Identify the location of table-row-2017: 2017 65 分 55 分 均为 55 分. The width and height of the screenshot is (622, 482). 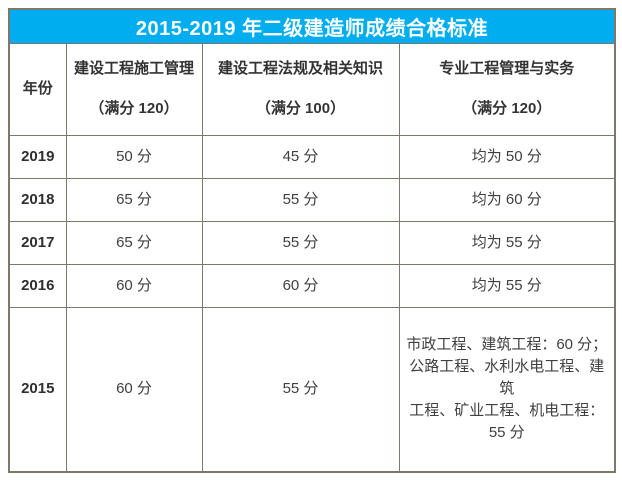
(312, 242).